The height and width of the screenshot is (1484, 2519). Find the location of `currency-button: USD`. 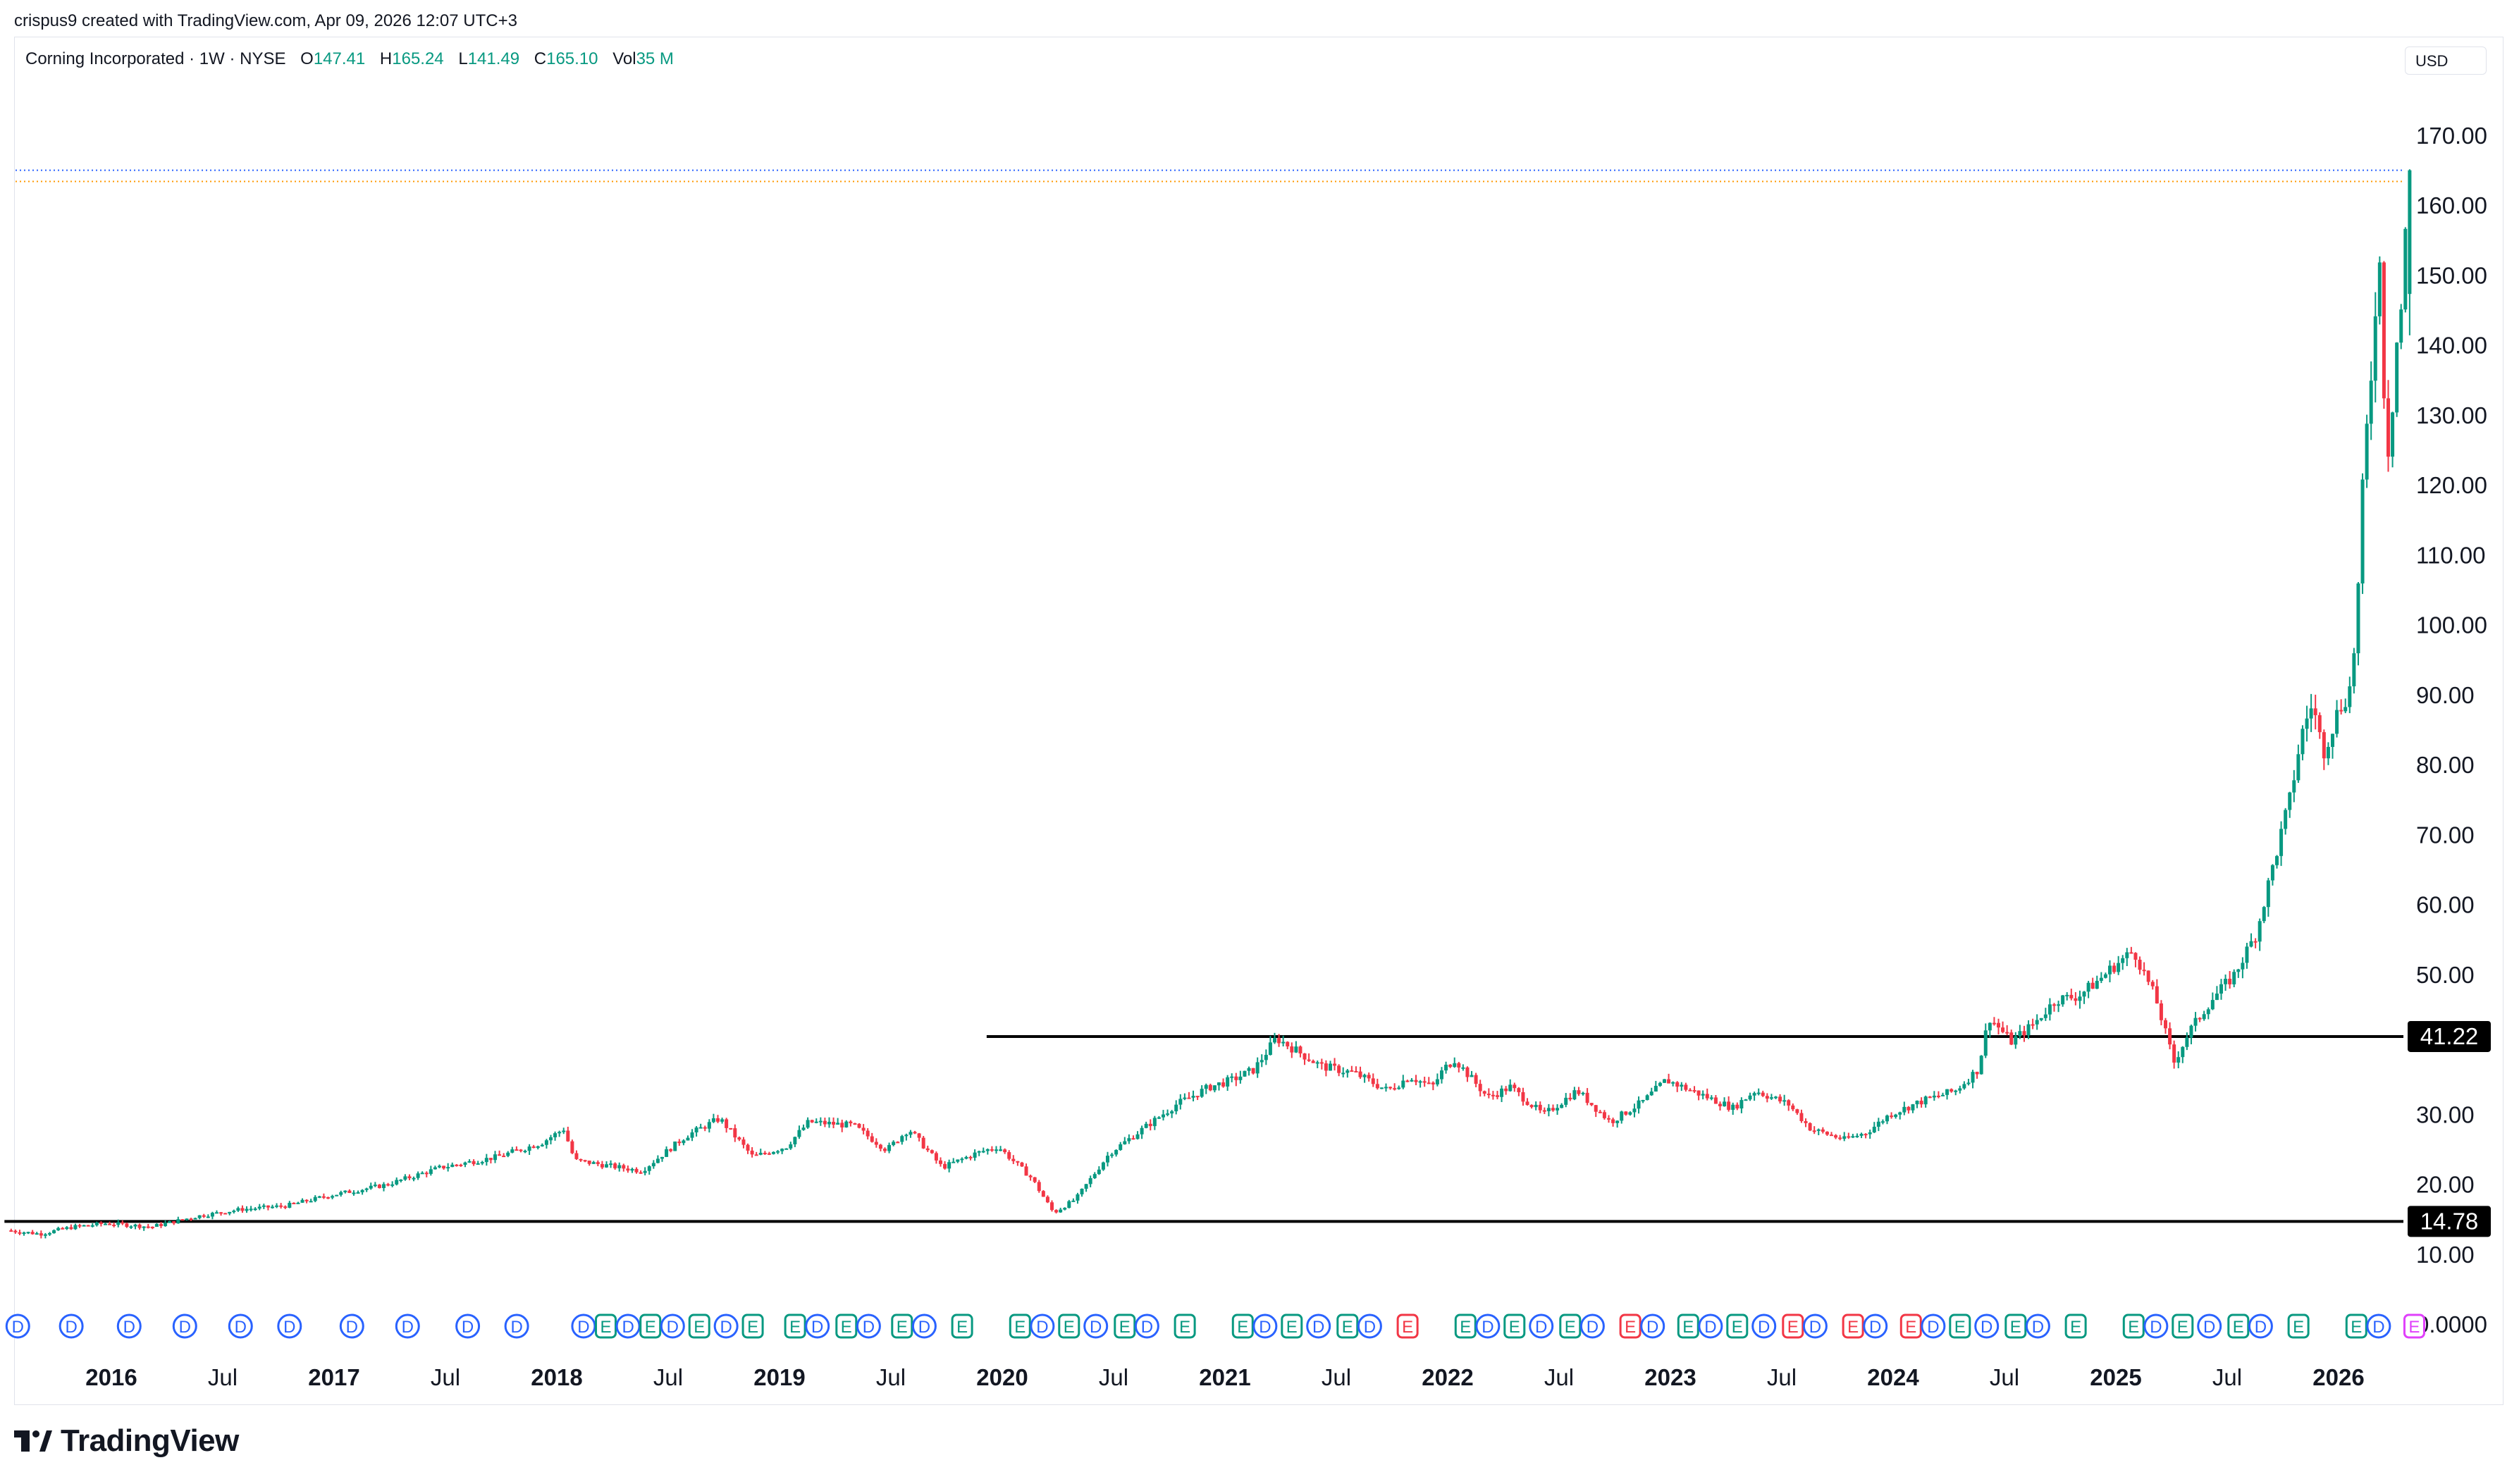

currency-button: USD is located at coordinates (2446, 61).